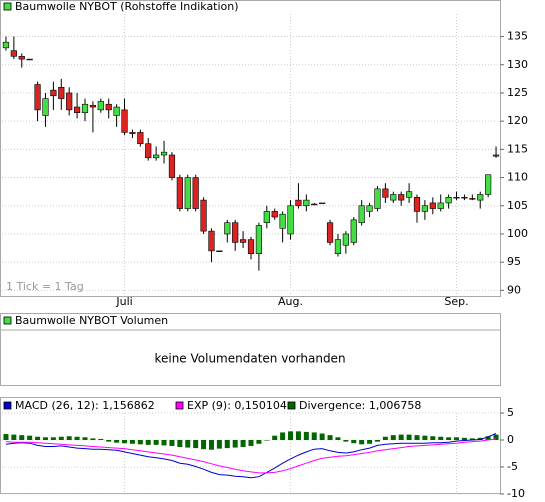 Image resolution: width=545 pixels, height=502 pixels. What do you see at coordinates (514, 261) in the screenshot?
I see `y-tick-label: 95` at bounding box center [514, 261].